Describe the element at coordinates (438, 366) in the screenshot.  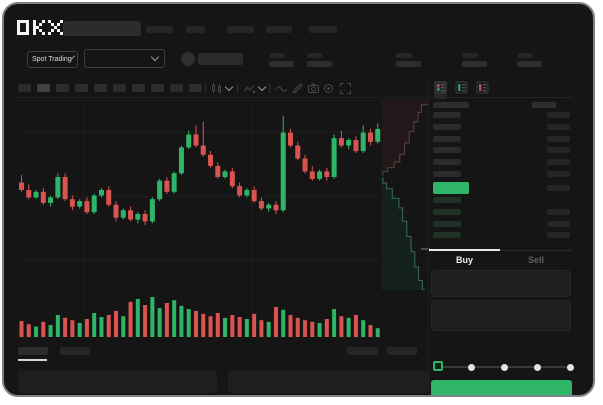
I see `amount-slider-handle` at that location.